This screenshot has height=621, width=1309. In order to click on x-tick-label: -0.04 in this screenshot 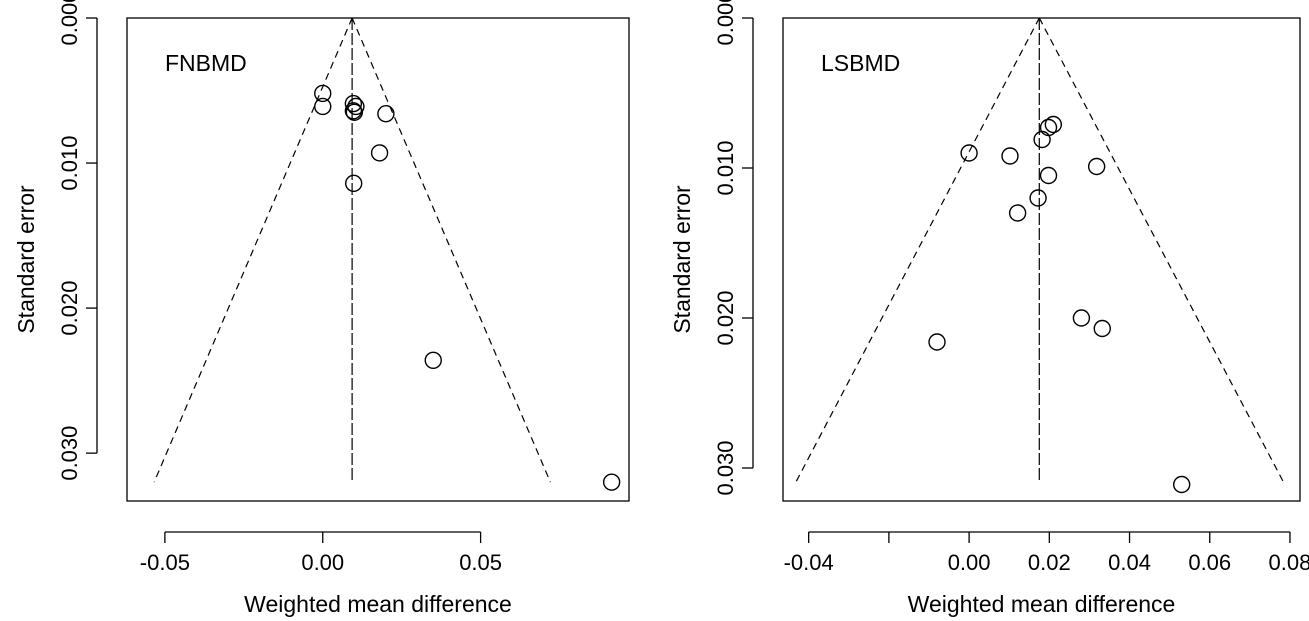, I will do `click(809, 562)`.